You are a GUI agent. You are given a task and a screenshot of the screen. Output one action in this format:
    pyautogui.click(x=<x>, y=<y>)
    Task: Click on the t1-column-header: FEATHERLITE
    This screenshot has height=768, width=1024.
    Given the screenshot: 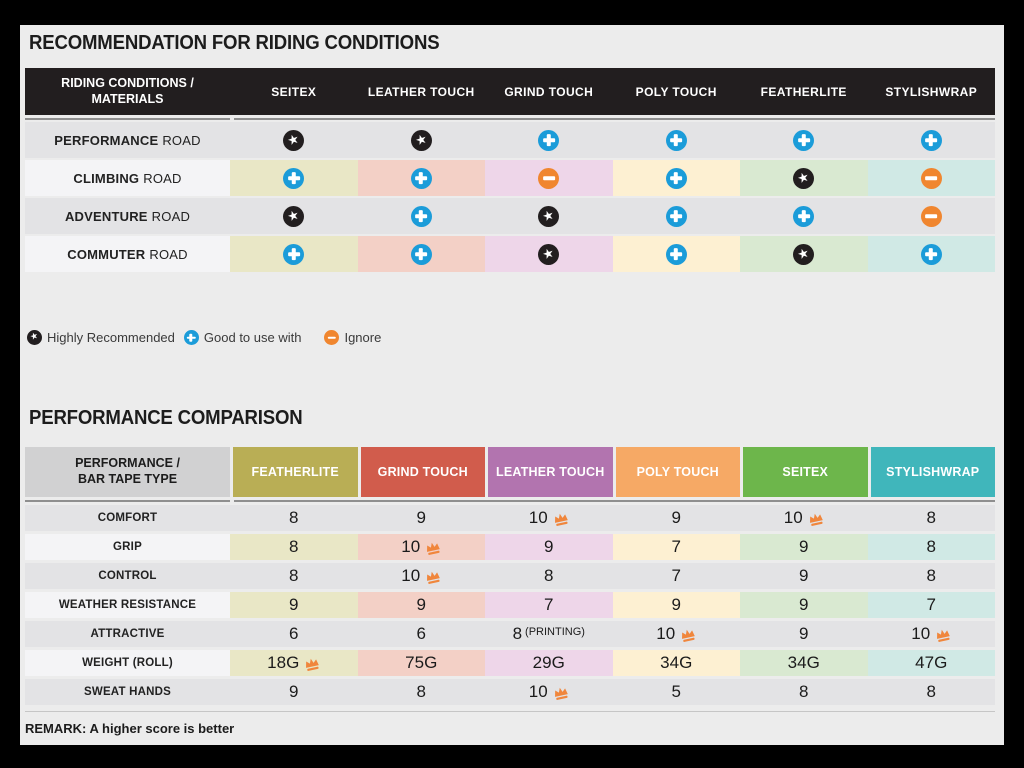 What is the action you would take?
    pyautogui.click(x=803, y=91)
    